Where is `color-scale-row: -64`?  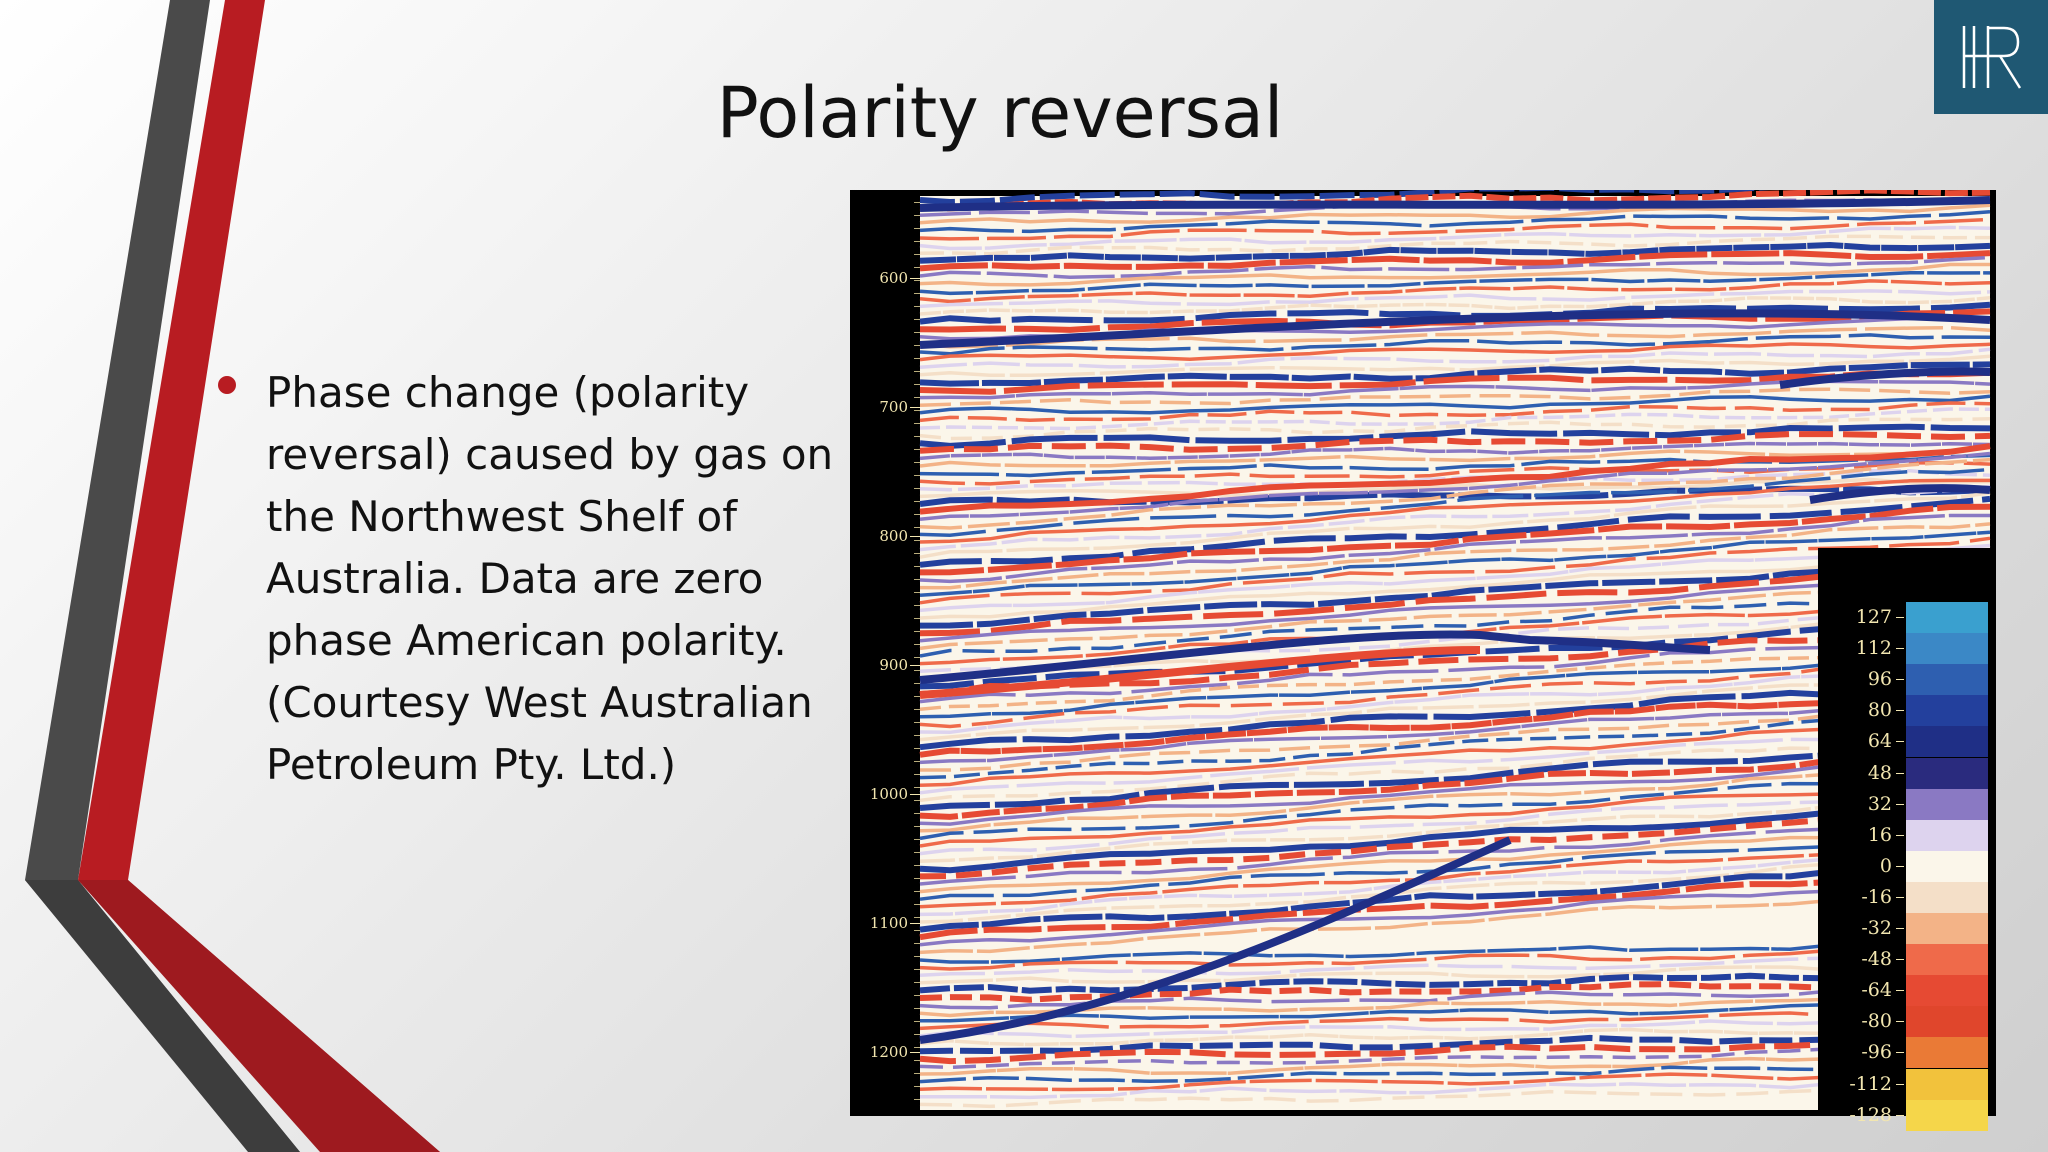 color-scale-row: -64 is located at coordinates (1905, 991).